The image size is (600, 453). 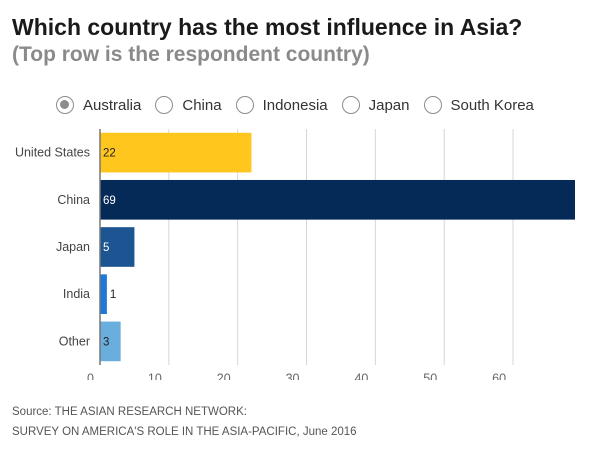 I want to click on category-label: China, so click(x=73, y=200).